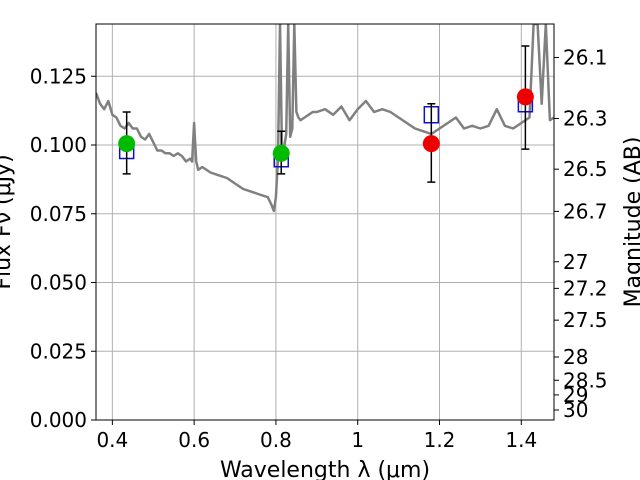  I want to click on right-tick-label: 28.5, so click(585, 380).